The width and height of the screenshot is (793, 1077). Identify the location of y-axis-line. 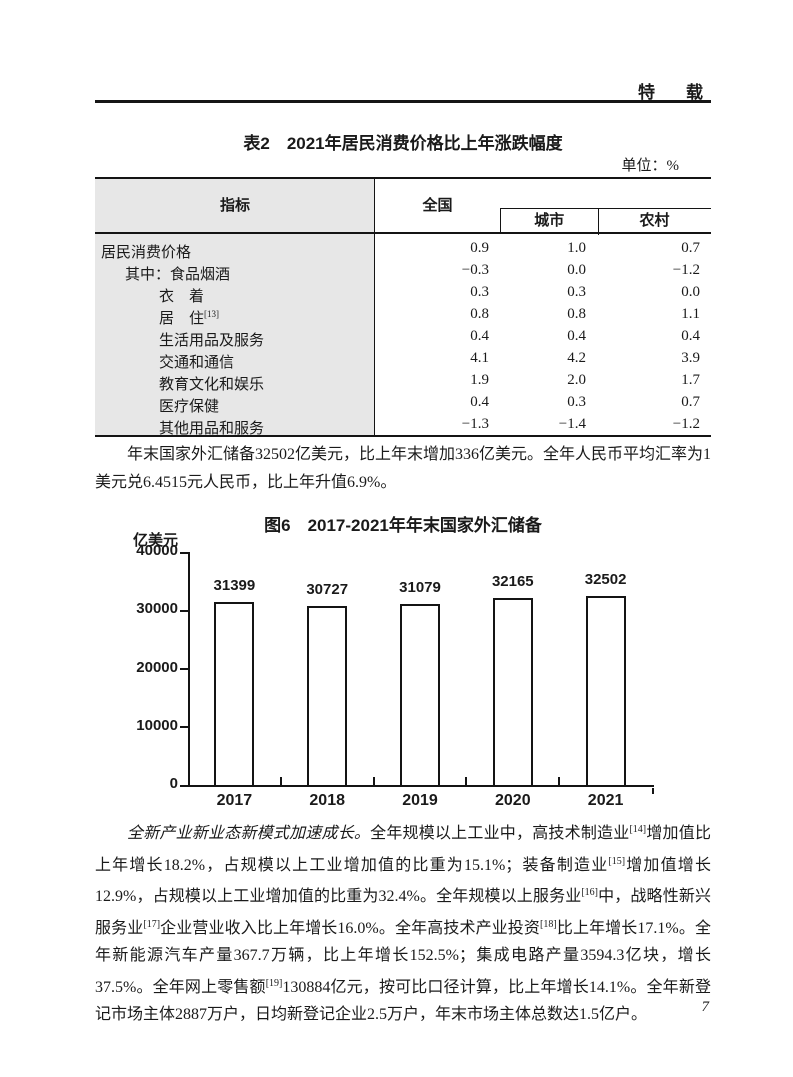
(189, 669).